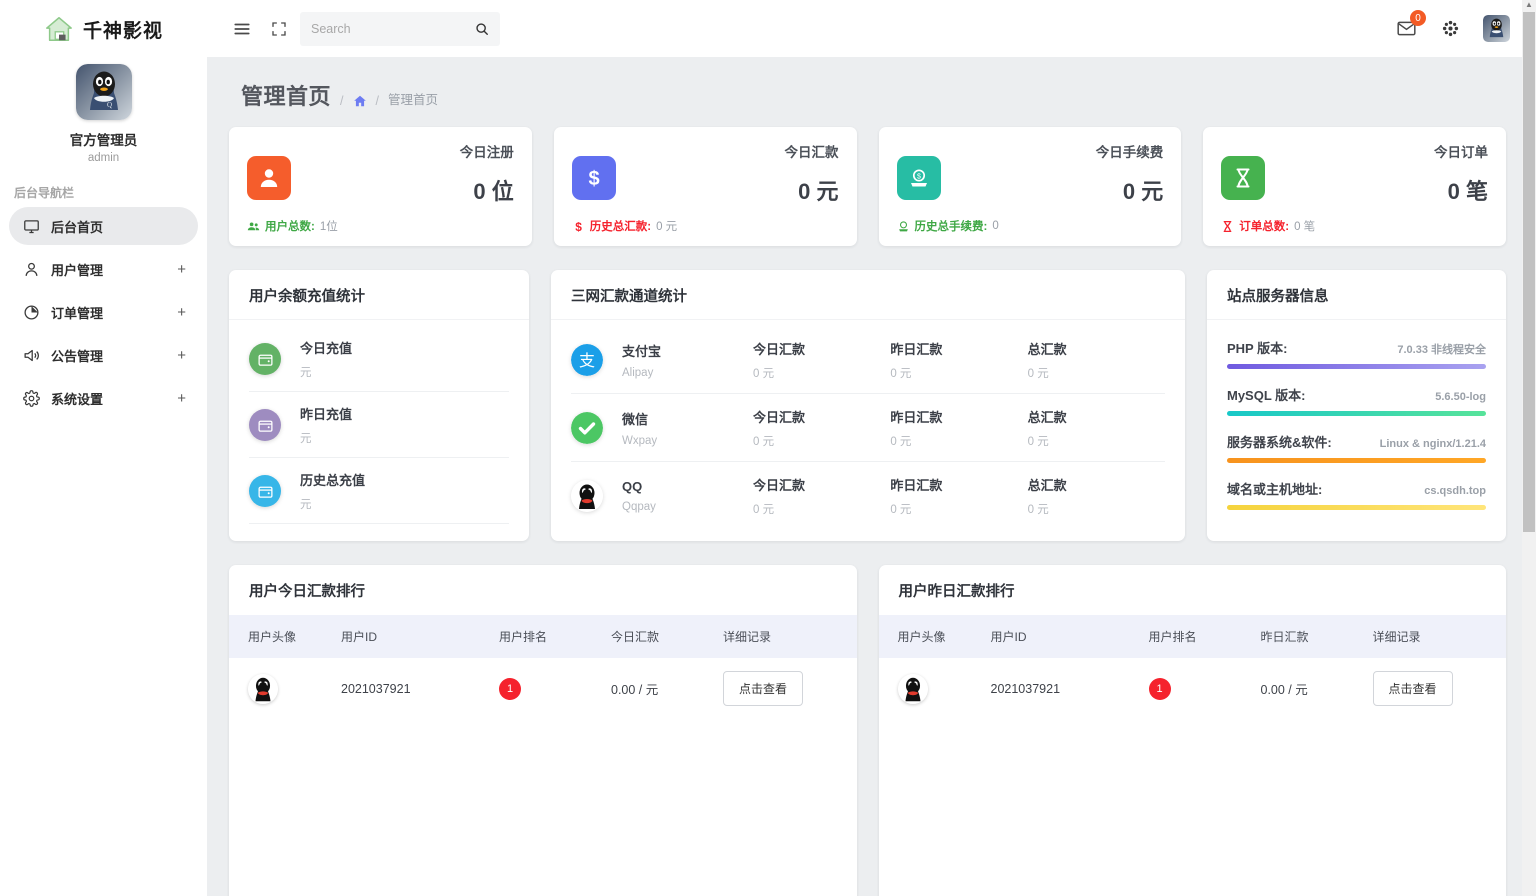 The image size is (1536, 896). What do you see at coordinates (103, 92) in the screenshot?
I see `qq-penguin-avatar: Q` at bounding box center [103, 92].